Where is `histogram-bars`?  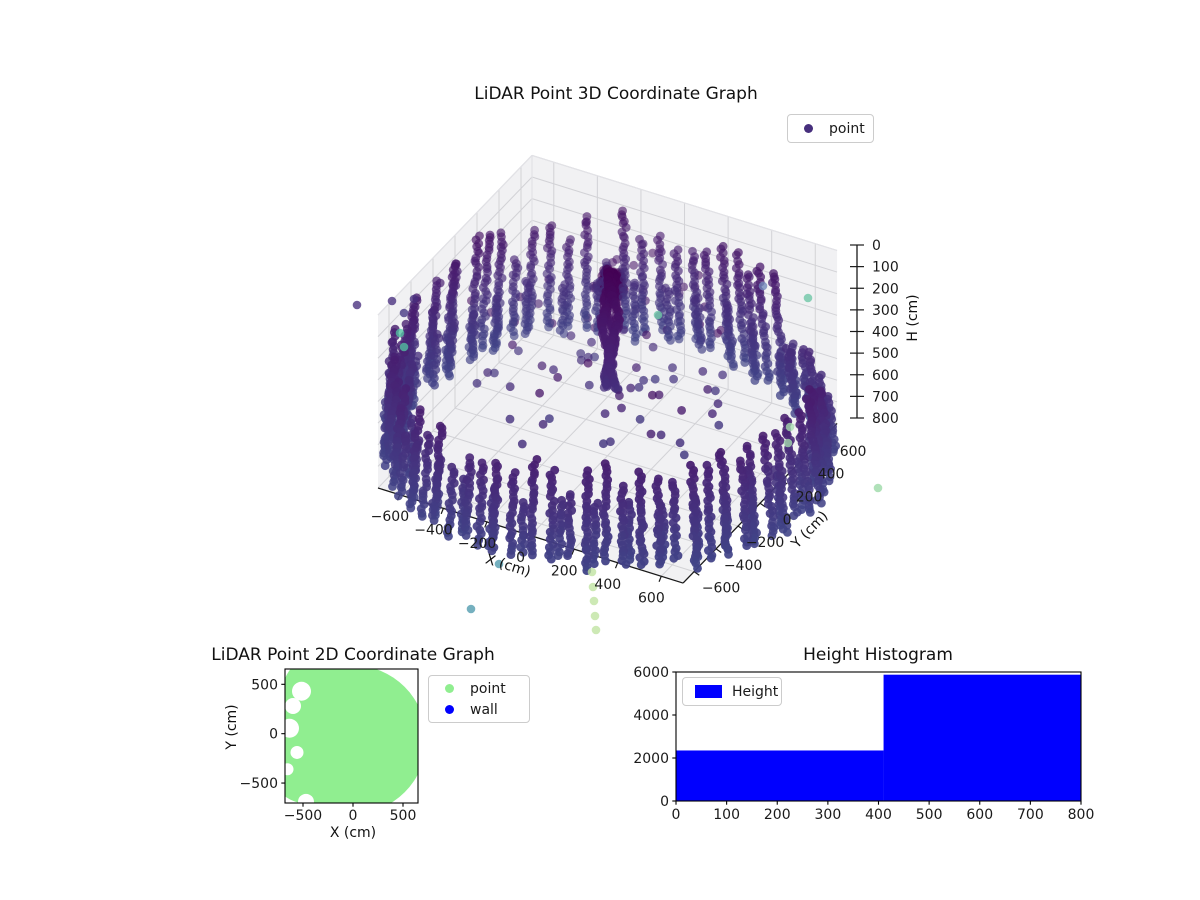 histogram-bars is located at coordinates (878, 737).